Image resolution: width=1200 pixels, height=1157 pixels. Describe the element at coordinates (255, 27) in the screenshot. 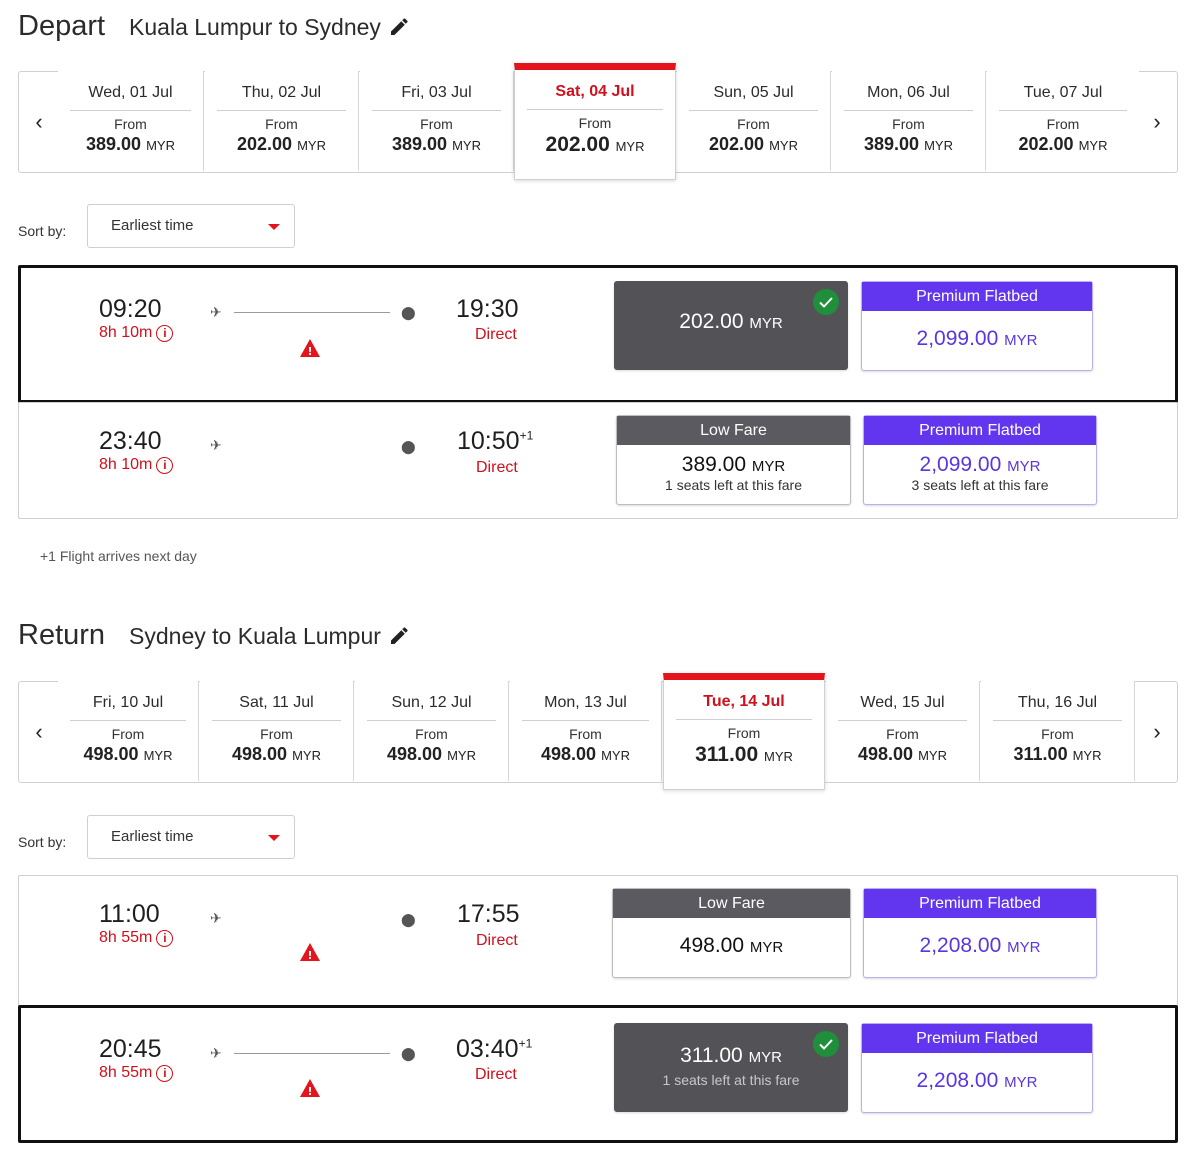

I see `depart-route: Kuala Lumpur to Sydney` at that location.